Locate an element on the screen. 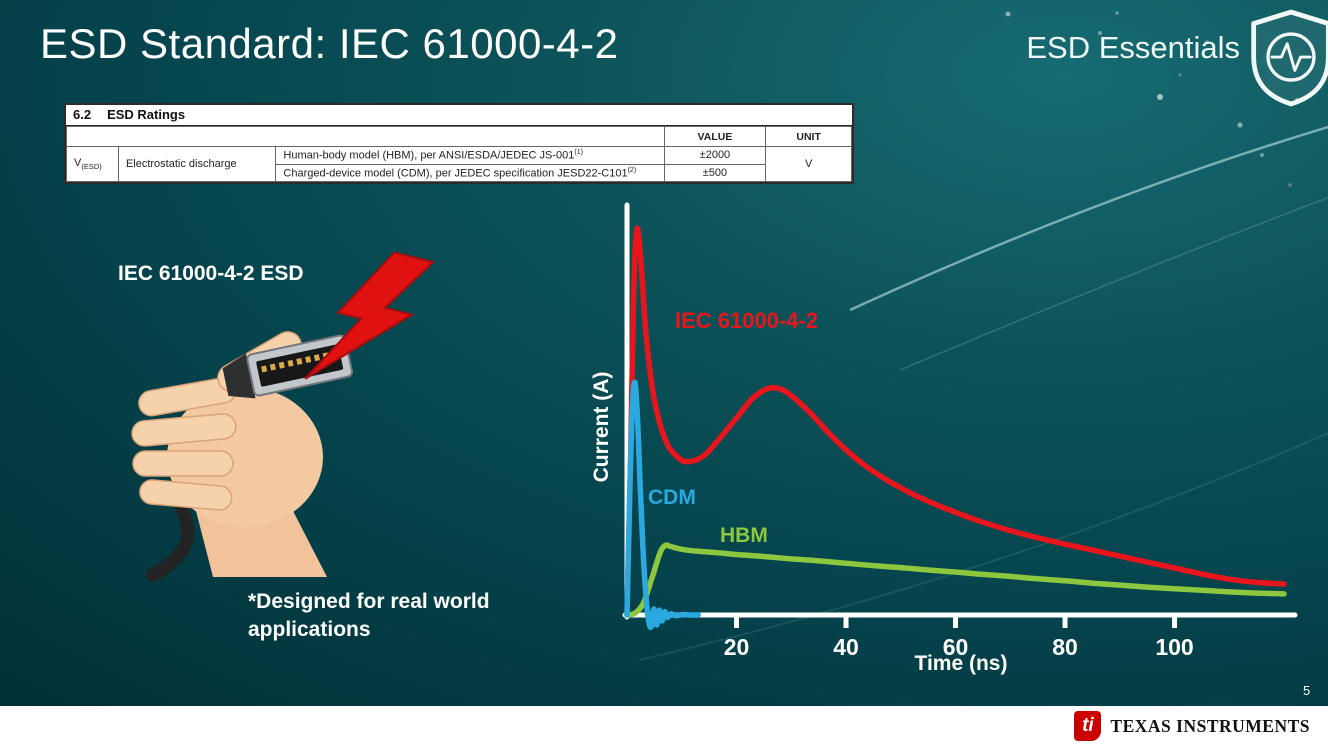 The height and width of the screenshot is (746, 1328). hbm-value-cell: ±2000 is located at coordinates (715, 155).